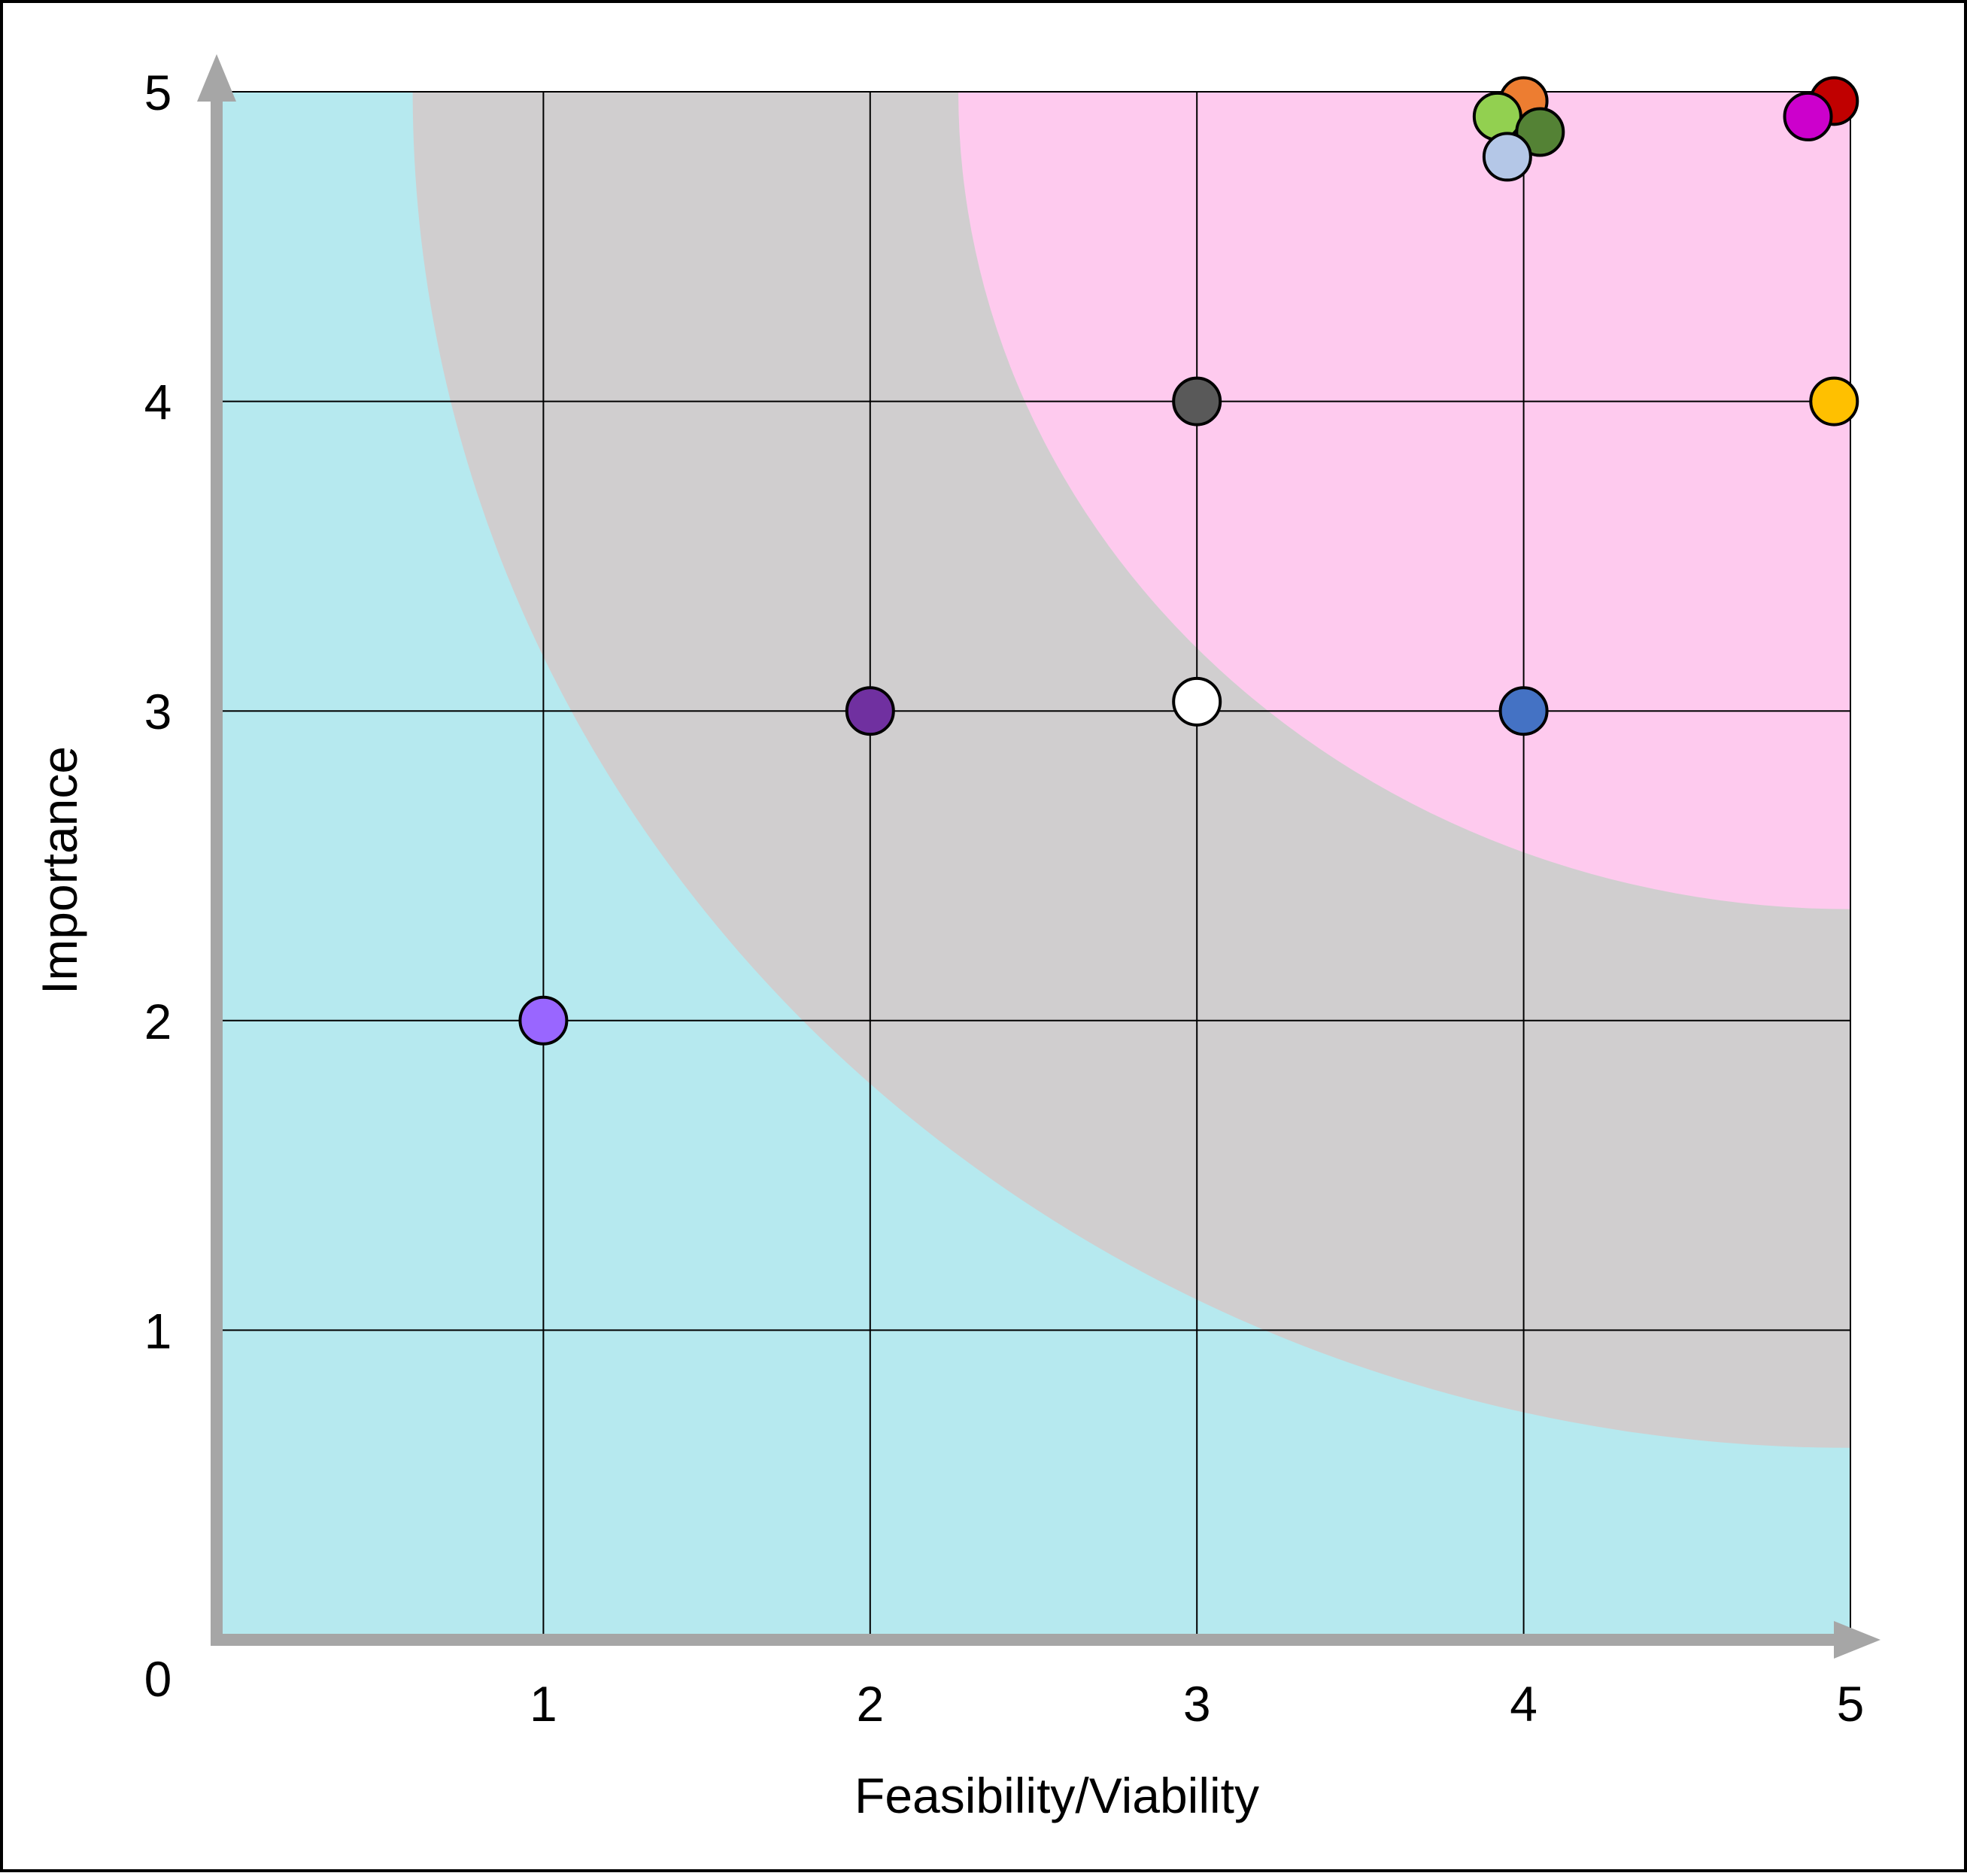 Image resolution: width=1967 pixels, height=1876 pixels. Describe the element at coordinates (1524, 1704) in the screenshot. I see `x-tick-label: 4` at that location.